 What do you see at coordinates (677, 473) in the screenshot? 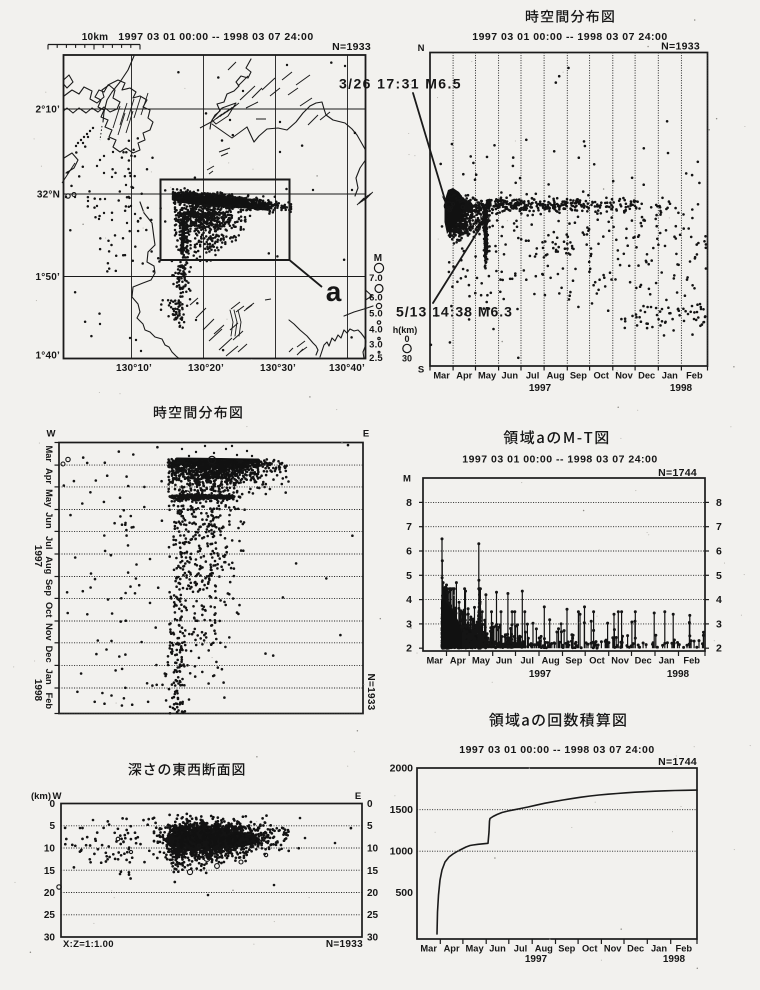
I see `svg-text: N=1744` at bounding box center [677, 473].